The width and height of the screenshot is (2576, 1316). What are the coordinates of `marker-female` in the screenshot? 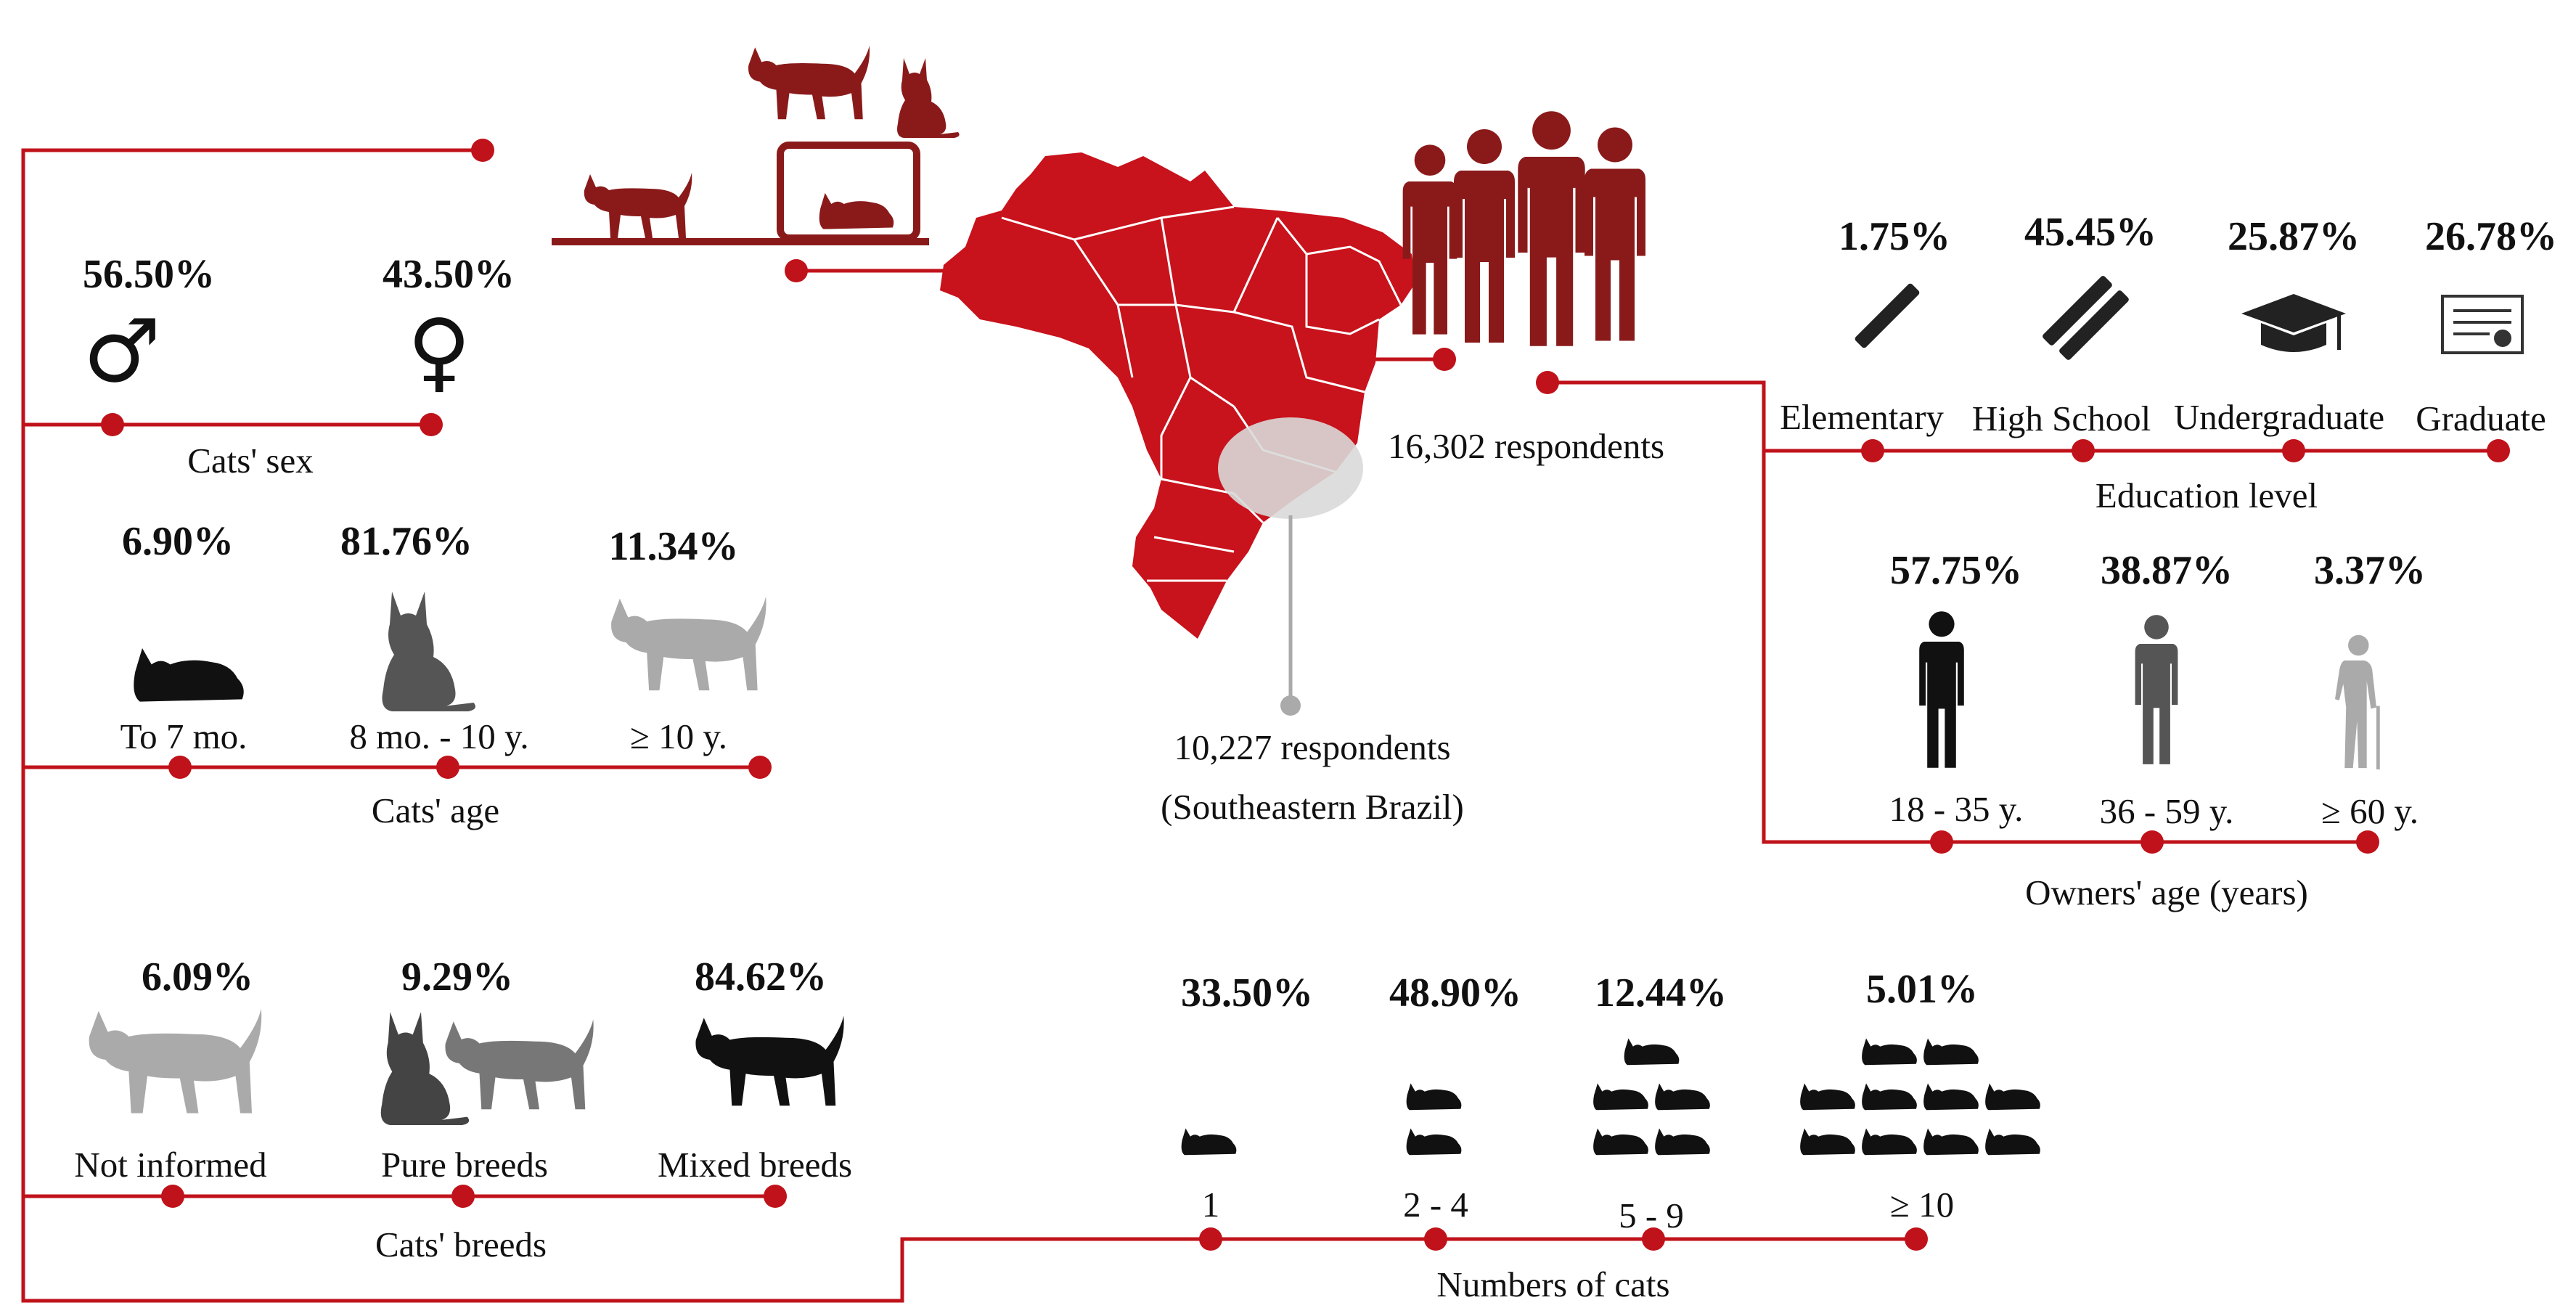 It's located at (432, 424).